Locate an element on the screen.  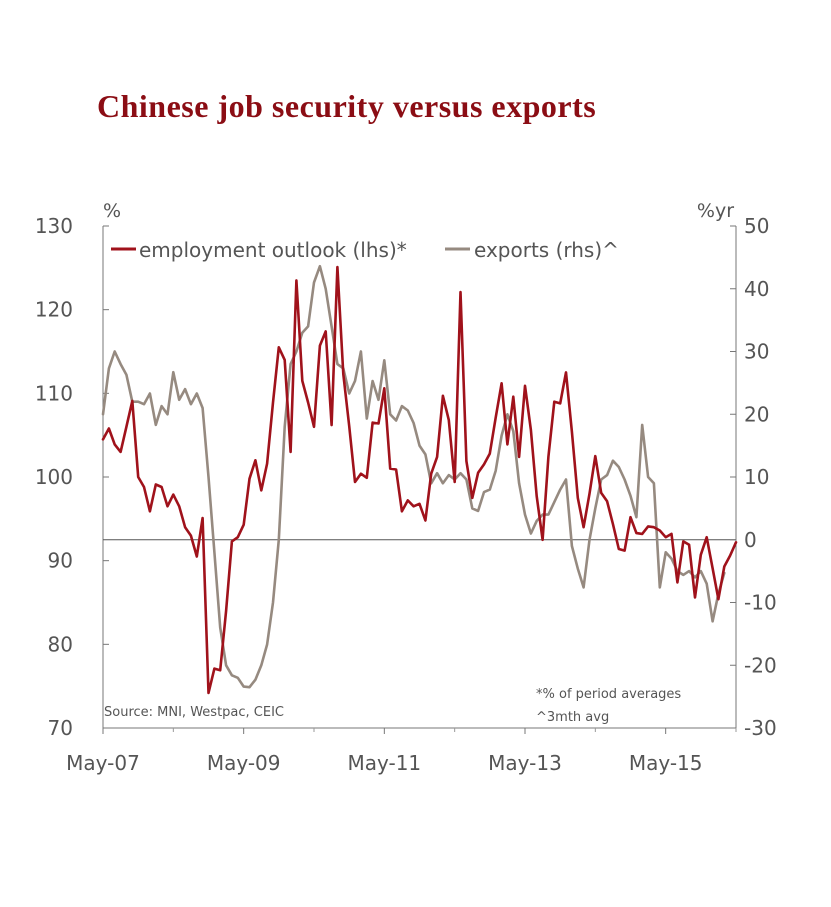
footnote-3mth-avg: ^3mth avg is located at coordinates (572, 717).